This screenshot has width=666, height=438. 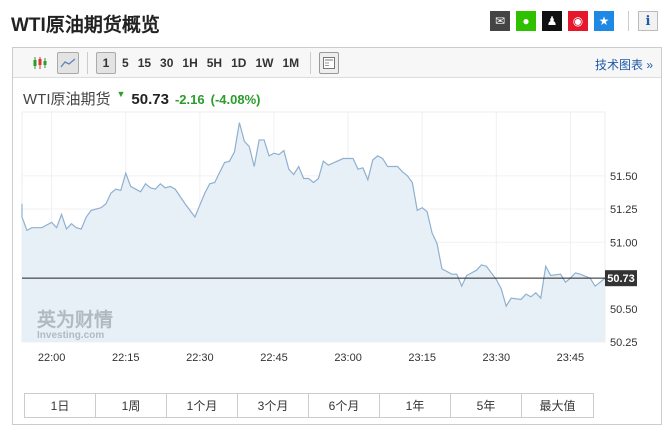 I want to click on layout-icon, so click(x=329, y=62).